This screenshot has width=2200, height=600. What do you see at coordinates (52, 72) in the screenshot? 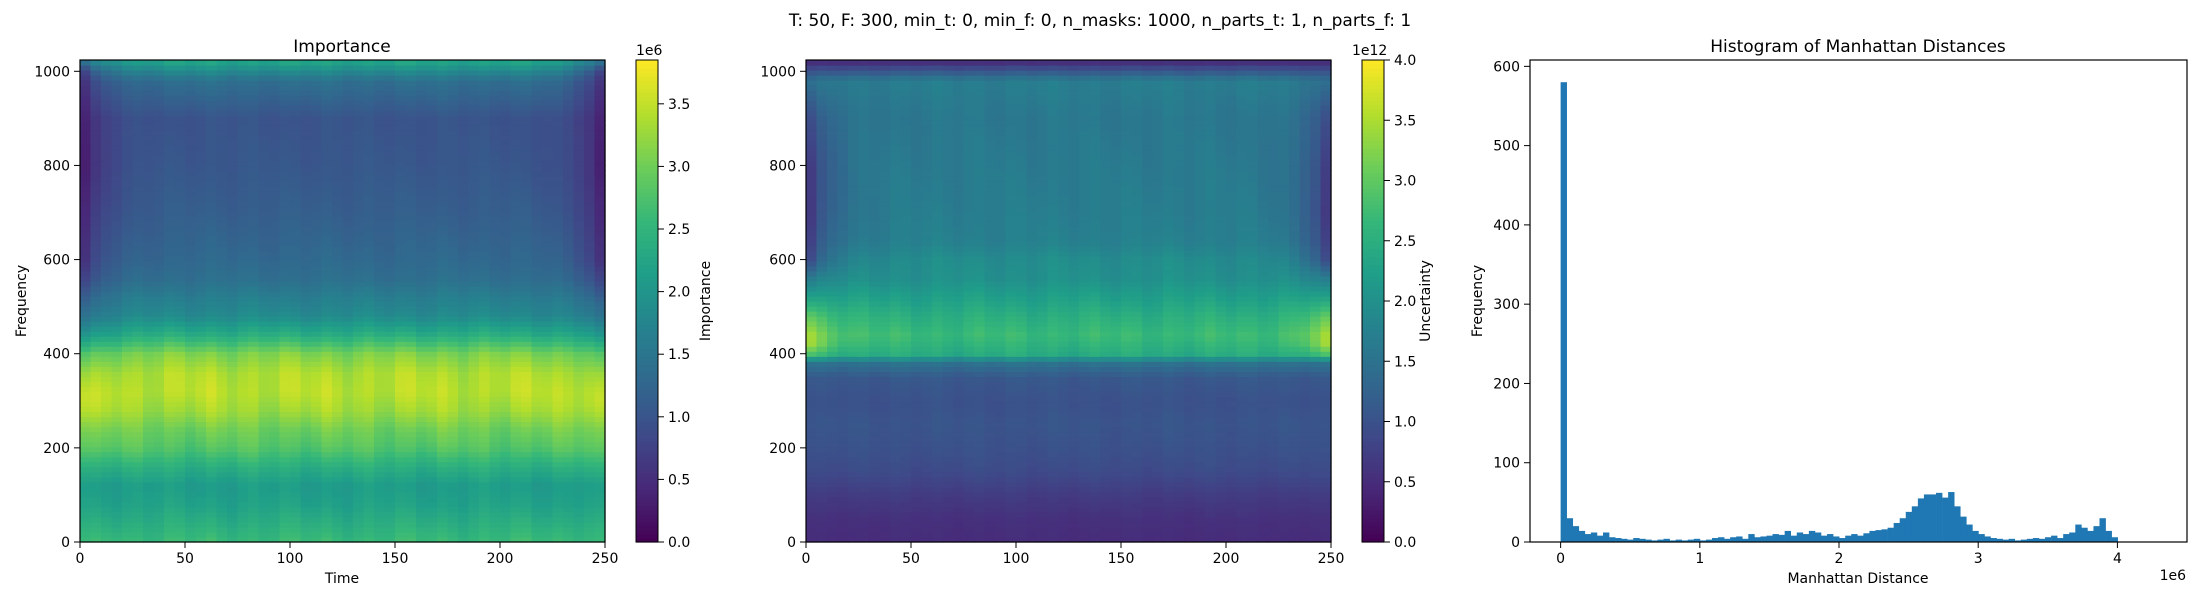
I see `y-tick-label: 1000` at bounding box center [52, 72].